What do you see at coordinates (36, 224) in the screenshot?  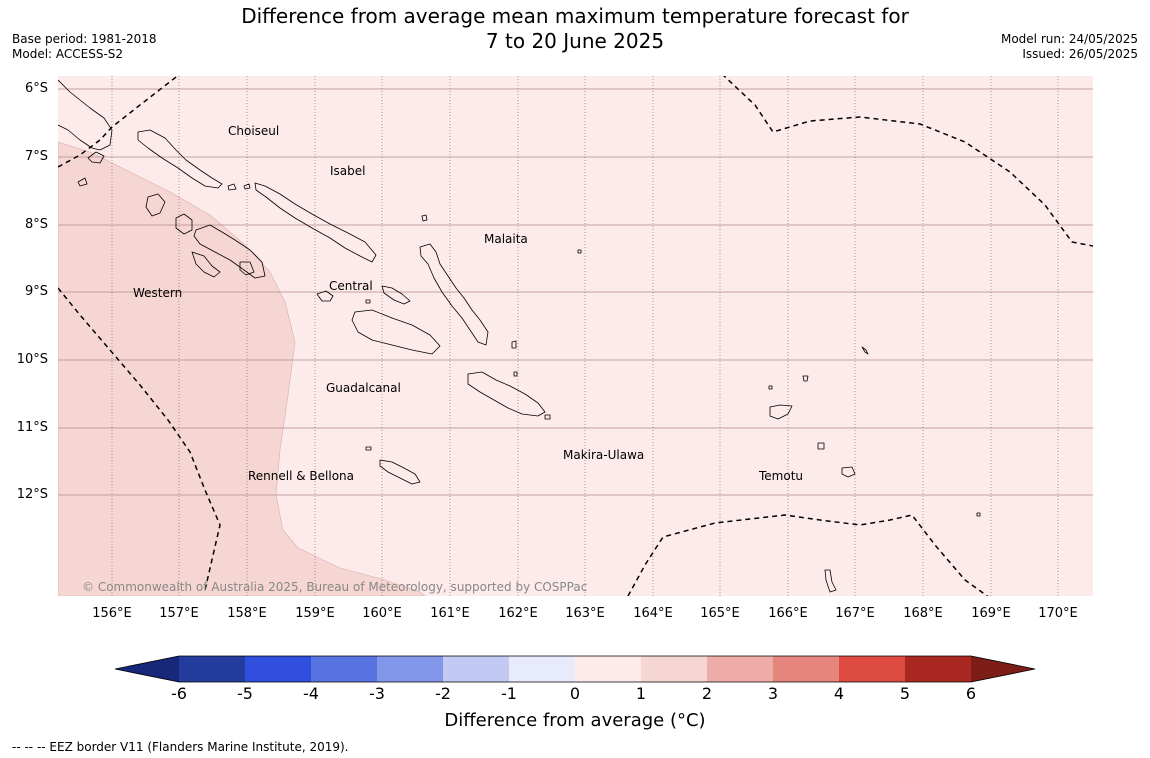 I see `lat-label-8s: 8°S` at bounding box center [36, 224].